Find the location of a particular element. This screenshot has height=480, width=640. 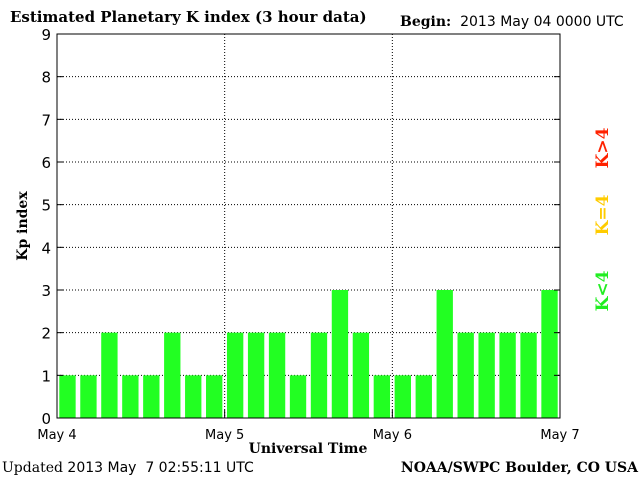

x-tick-label: May 6 is located at coordinates (392, 435).